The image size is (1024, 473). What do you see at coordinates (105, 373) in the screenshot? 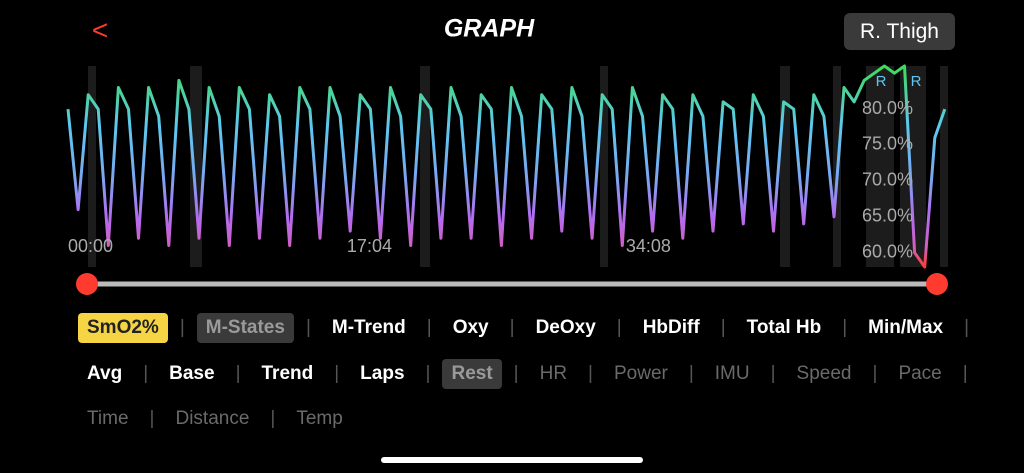
I see `option-button: Avg` at bounding box center [105, 373].